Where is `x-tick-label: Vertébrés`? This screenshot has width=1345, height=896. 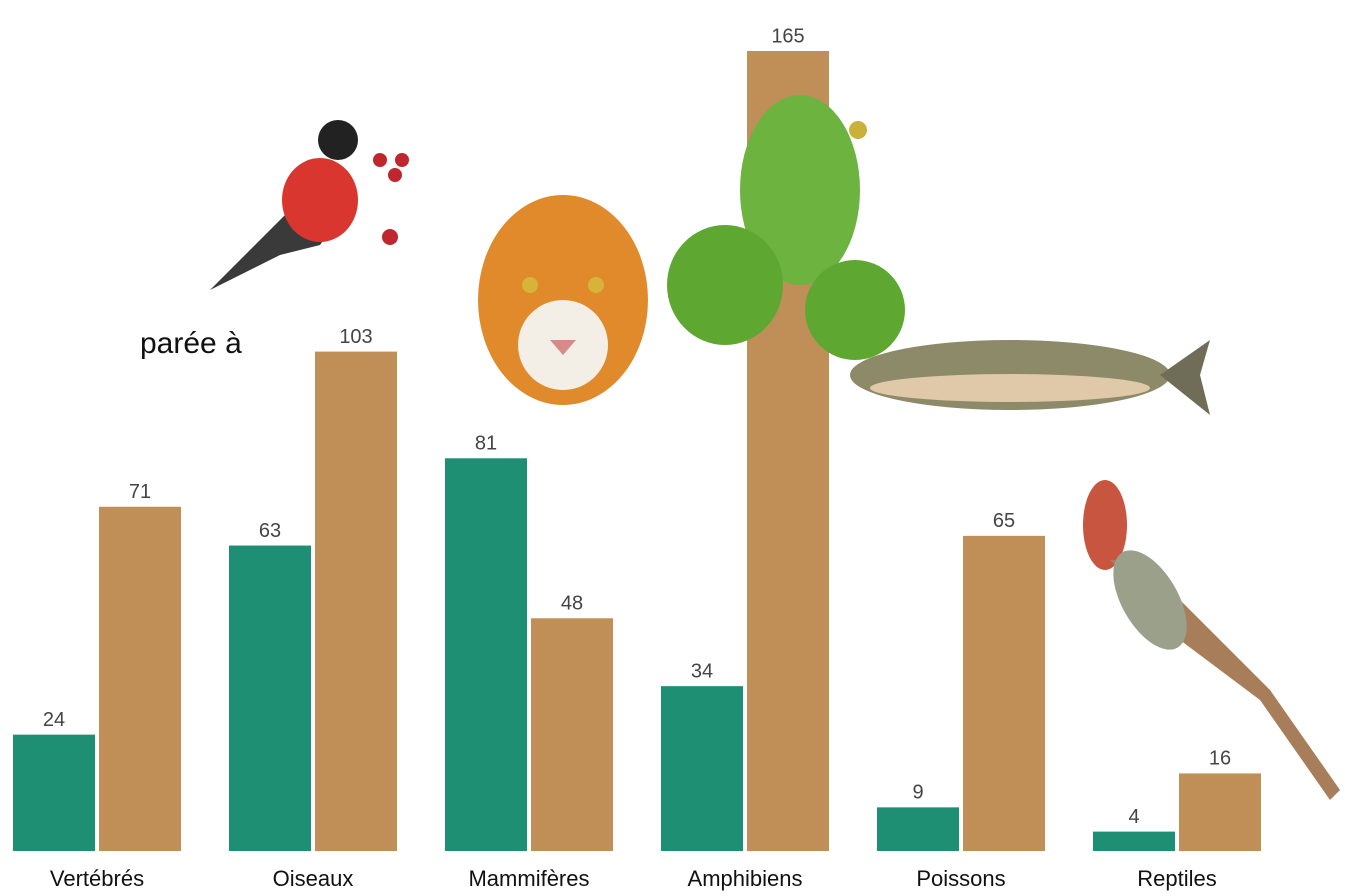
x-tick-label: Vertébrés is located at coordinates (97, 878).